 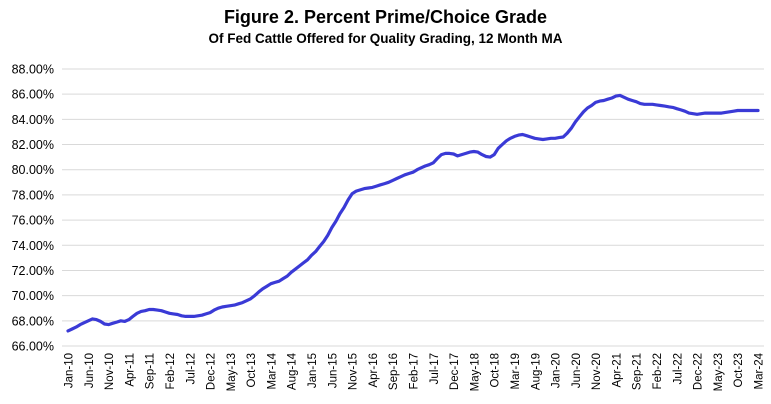 What do you see at coordinates (638, 371) in the screenshot?
I see `x-tick-label: Sep-21` at bounding box center [638, 371].